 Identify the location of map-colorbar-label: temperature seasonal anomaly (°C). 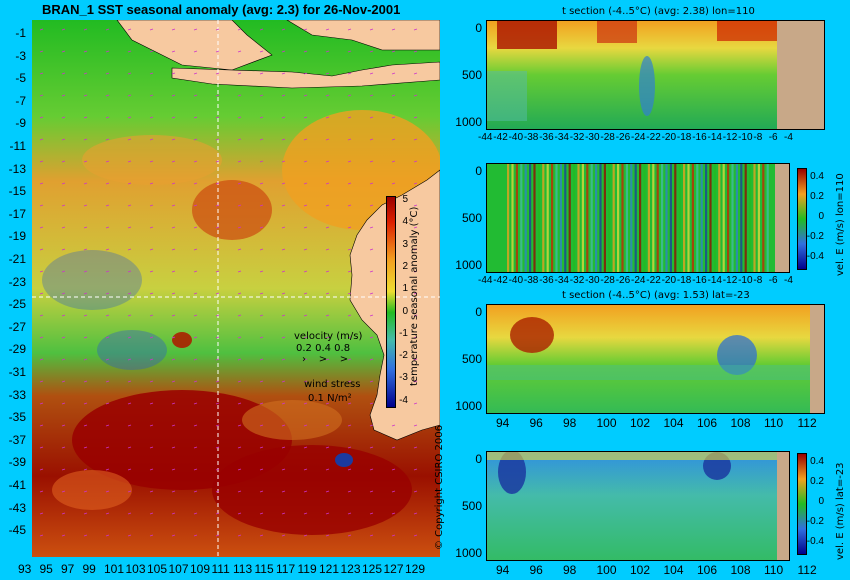
(414, 296).